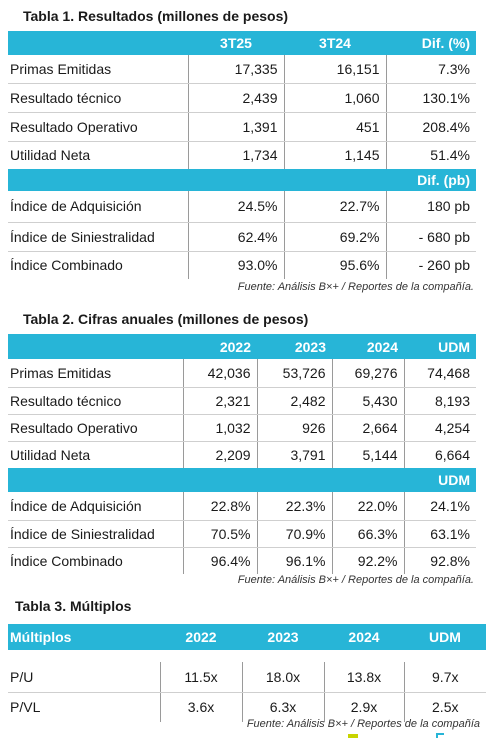  What do you see at coordinates (242, 480) in the screenshot?
I see `table2-subheader-row: UDM` at bounding box center [242, 480].